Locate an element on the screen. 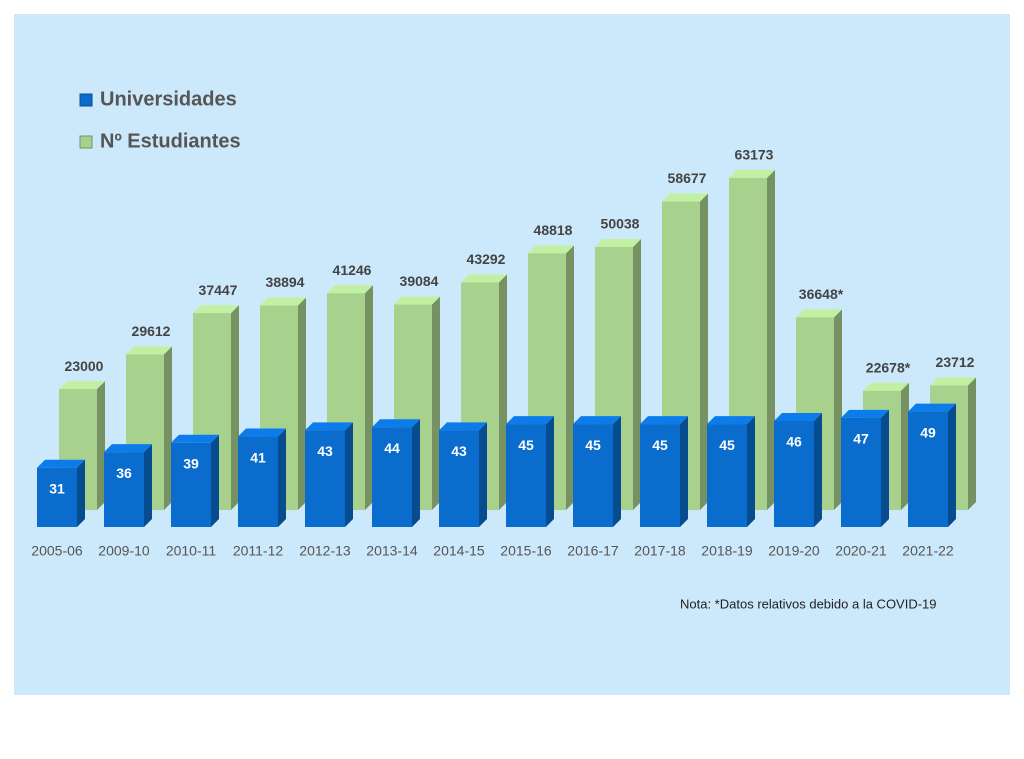  data-label: 49 is located at coordinates (928, 432).